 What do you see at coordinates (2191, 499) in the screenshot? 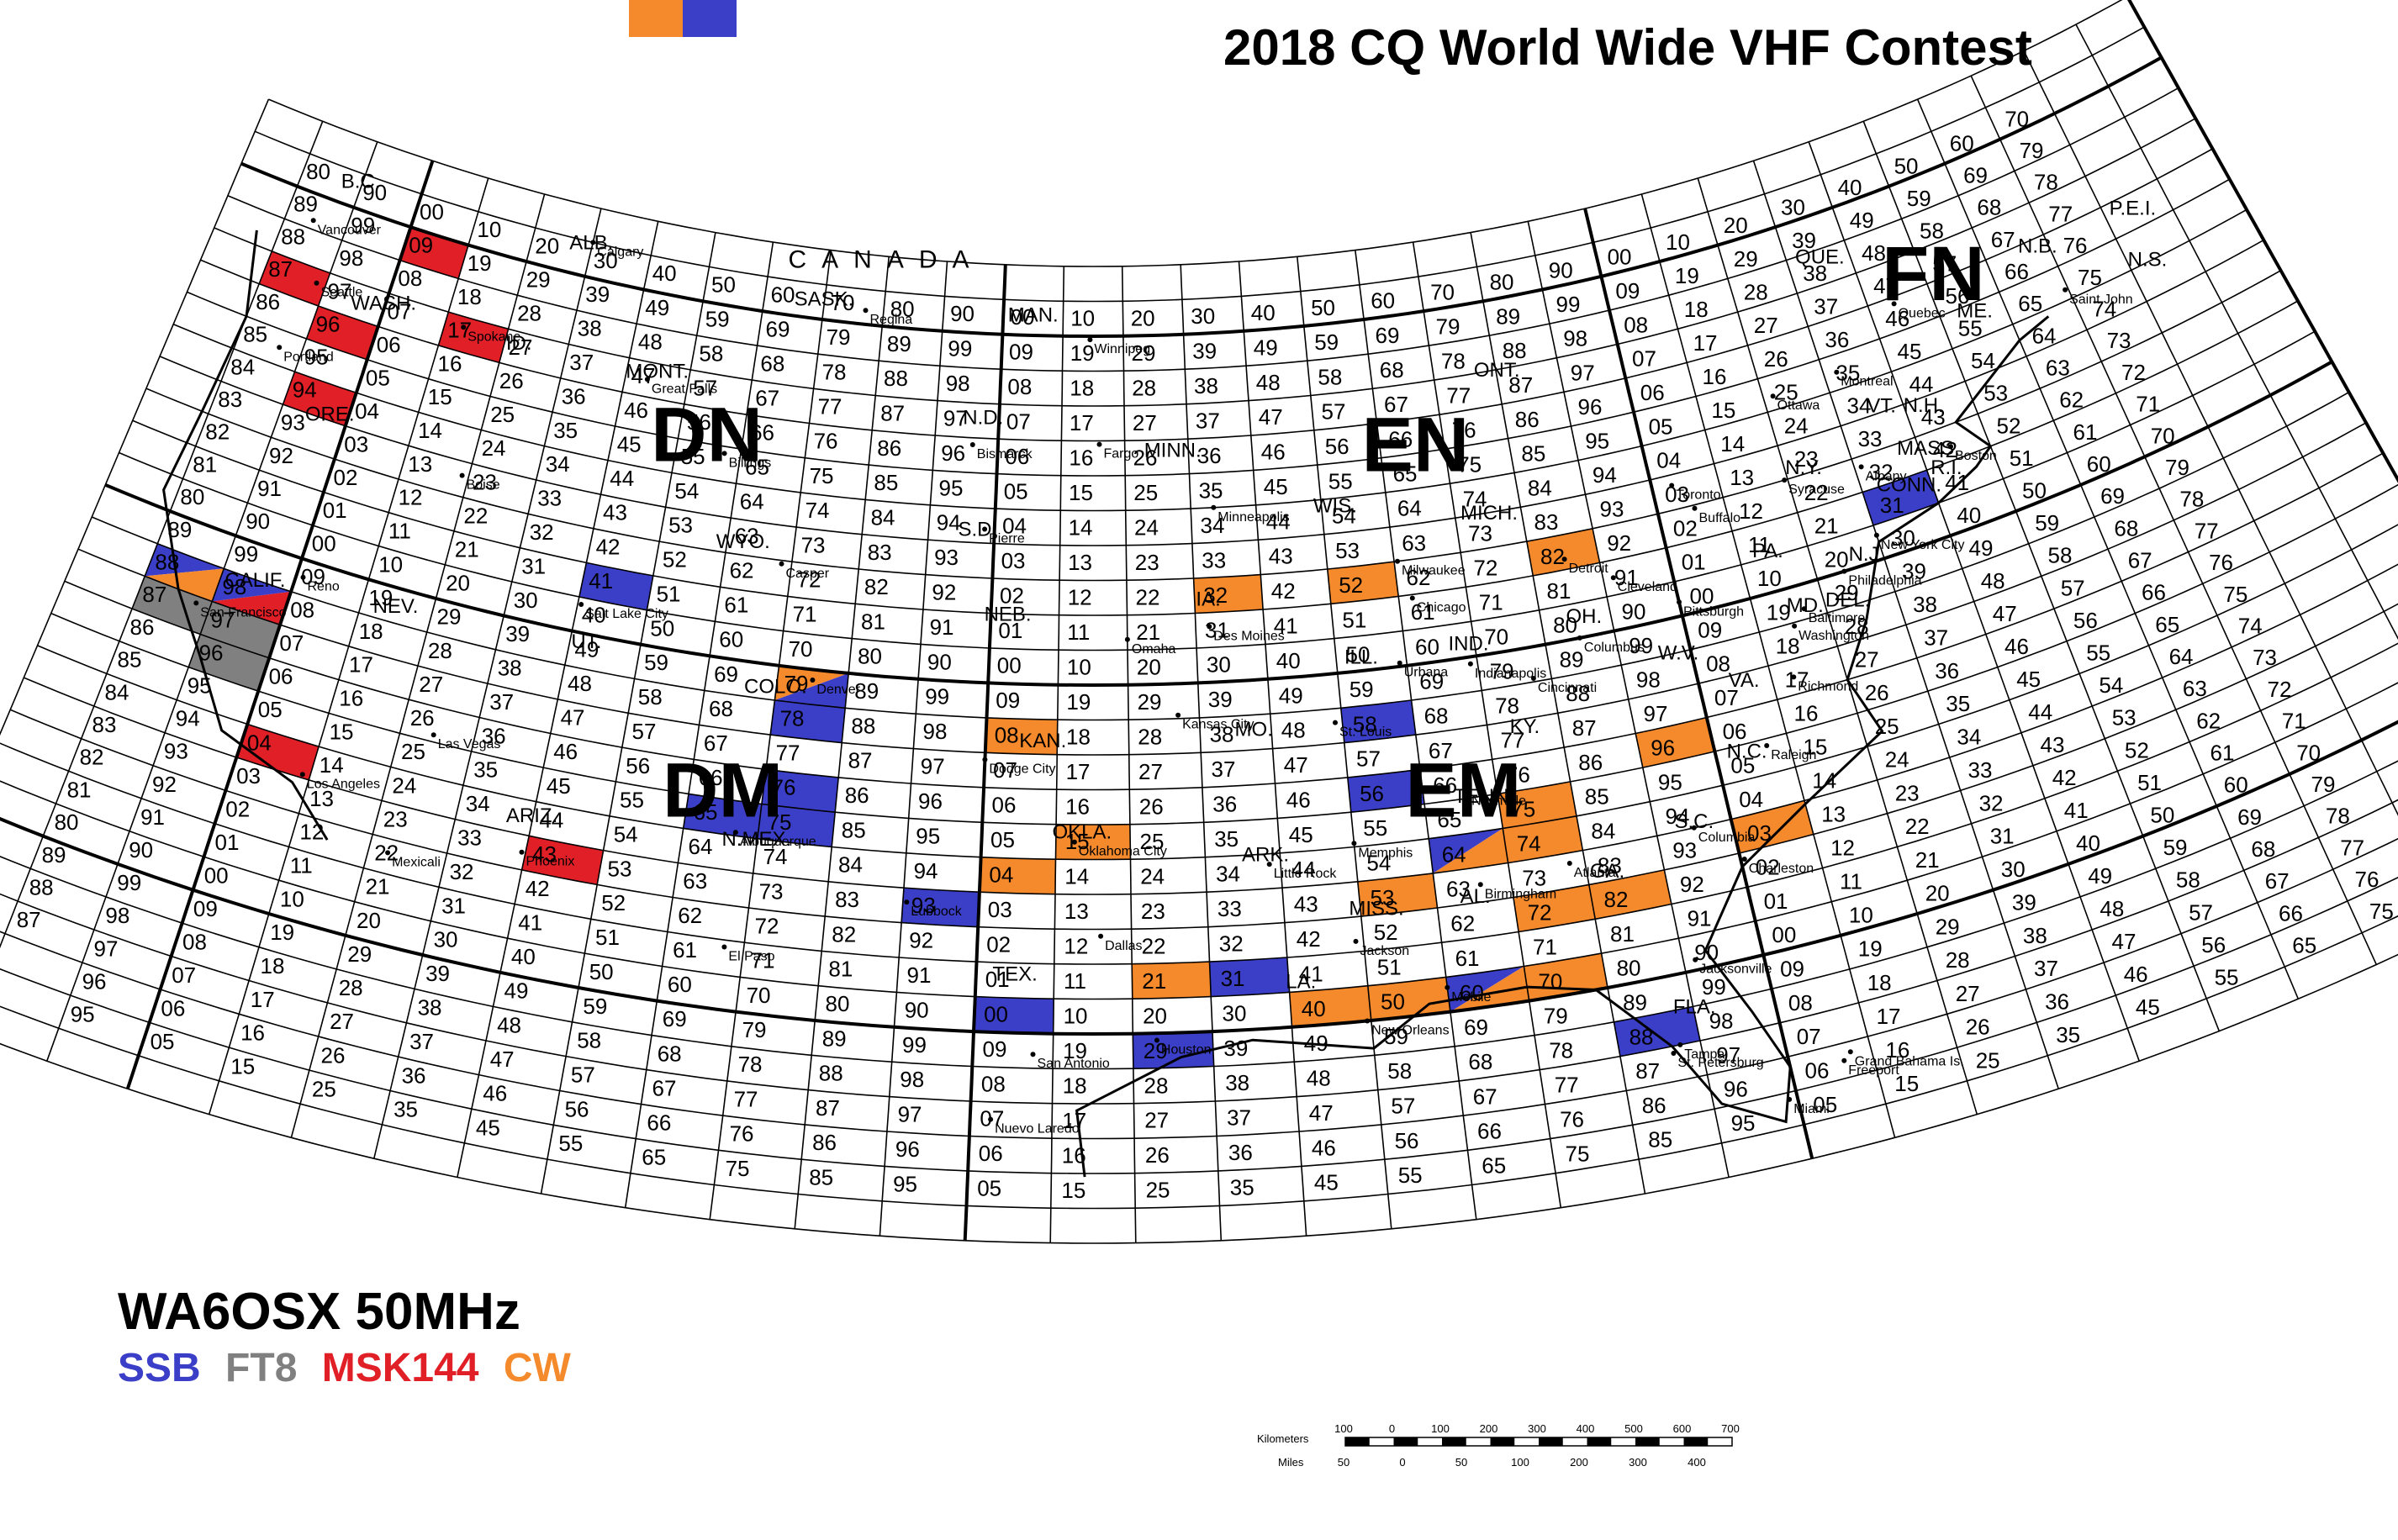
I see `svg-text: 78` at bounding box center [2191, 499].